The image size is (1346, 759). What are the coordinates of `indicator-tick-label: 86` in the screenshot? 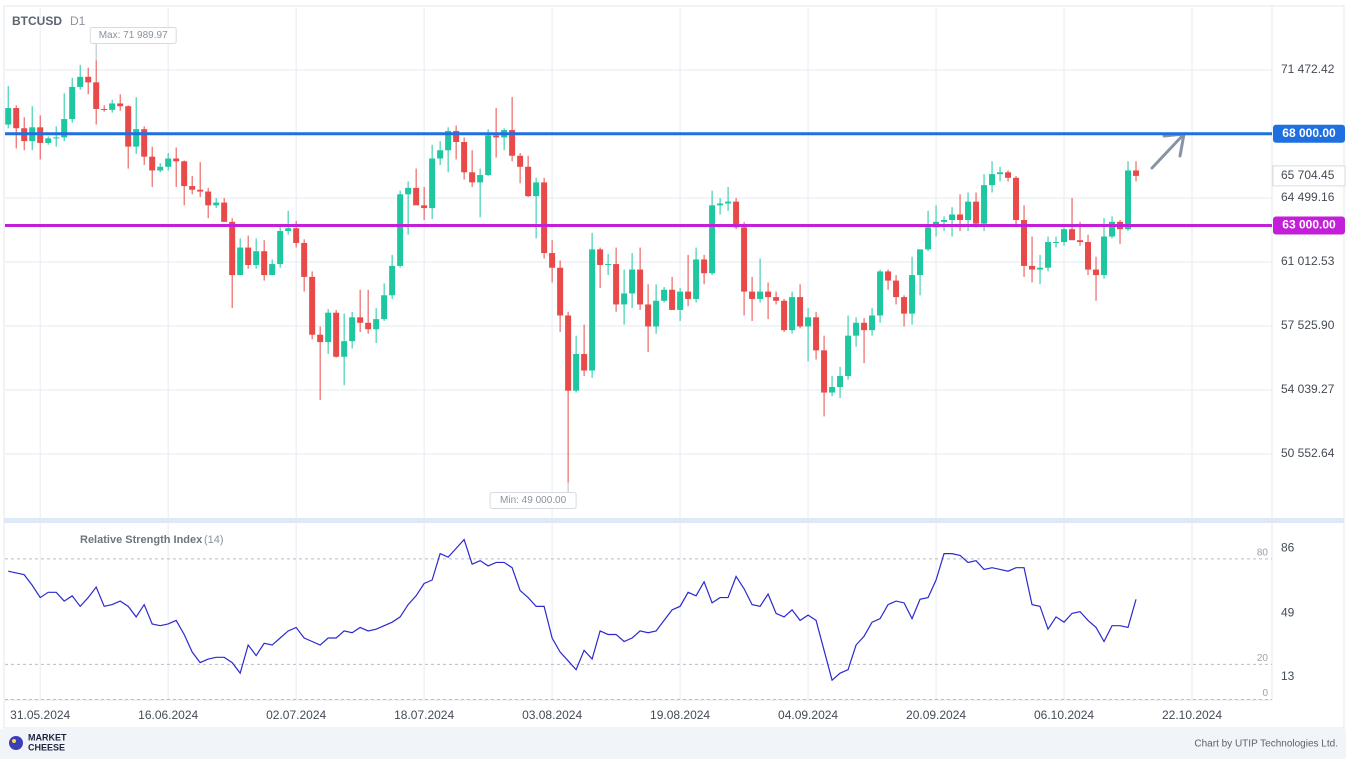 It's located at (1288, 548).